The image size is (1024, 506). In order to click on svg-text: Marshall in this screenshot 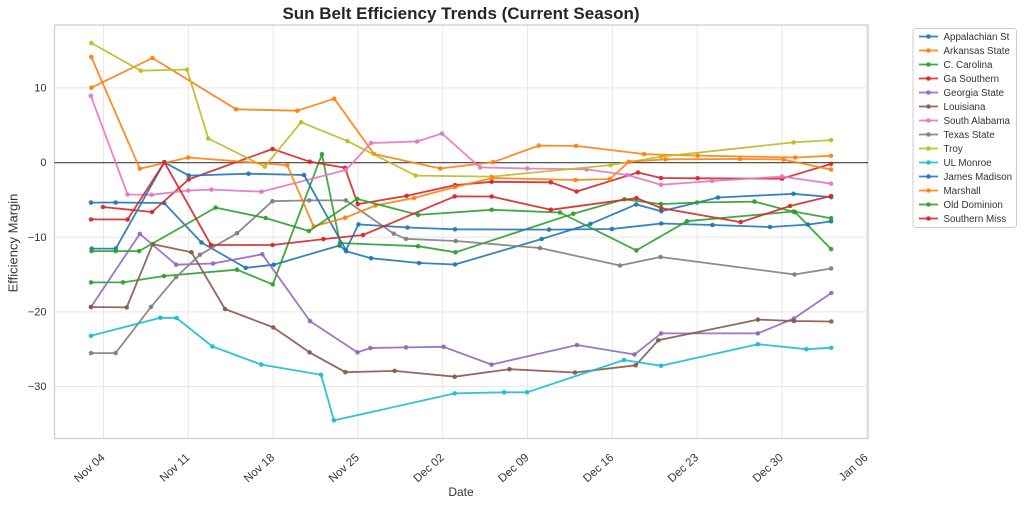, I will do `click(962, 191)`.